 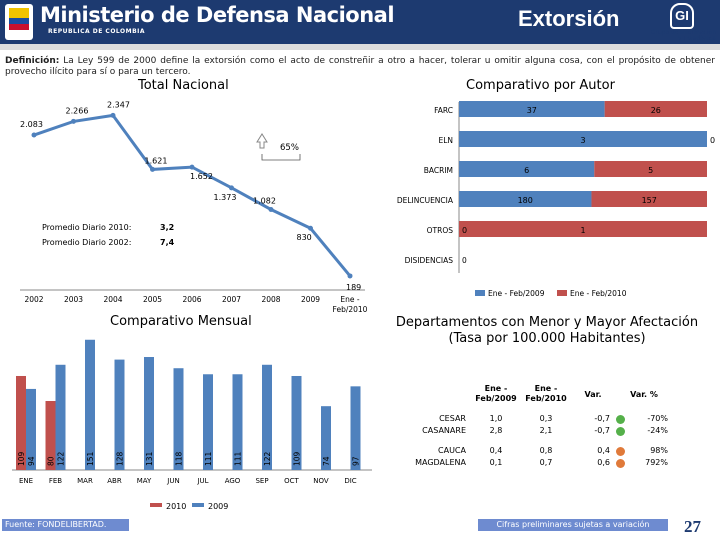 What do you see at coordinates (156, 160) in the screenshot?
I see `total-value-label: 1.621` at bounding box center [156, 160].